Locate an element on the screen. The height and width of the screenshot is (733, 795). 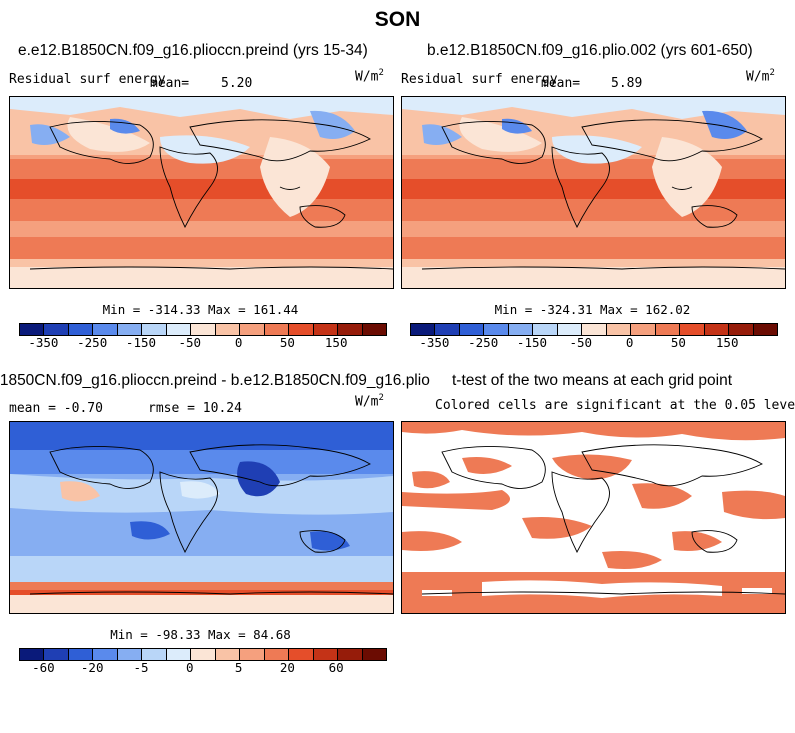
panel3-colorbar is located at coordinates (203, 654).